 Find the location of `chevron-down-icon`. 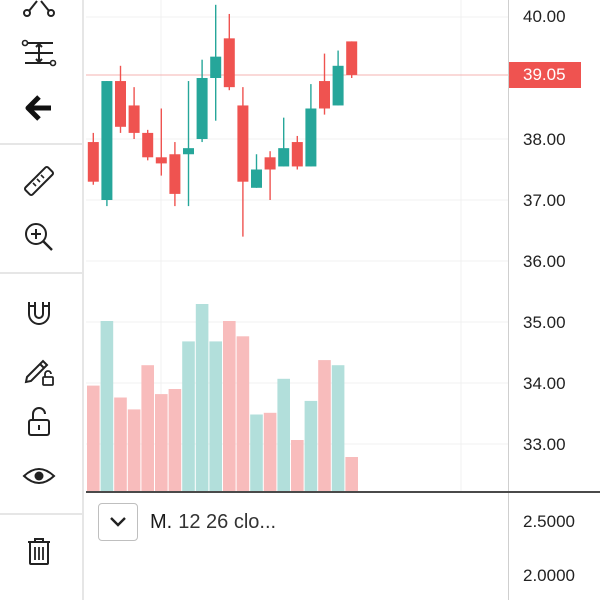

chevron-down-icon is located at coordinates (118, 522).